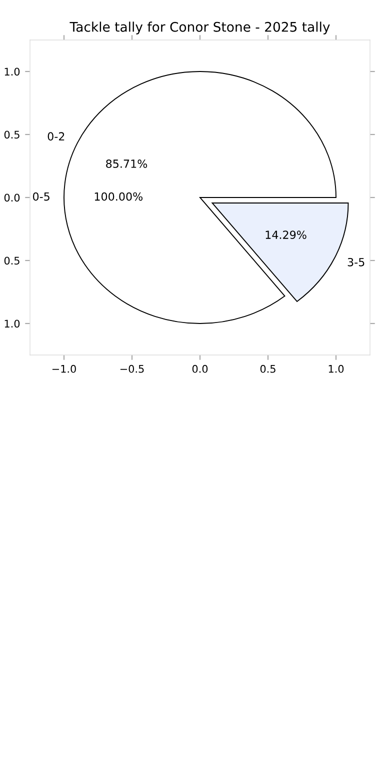  What do you see at coordinates (132, 368) in the screenshot?
I see `x-tick-label: −0.5` at bounding box center [132, 368].